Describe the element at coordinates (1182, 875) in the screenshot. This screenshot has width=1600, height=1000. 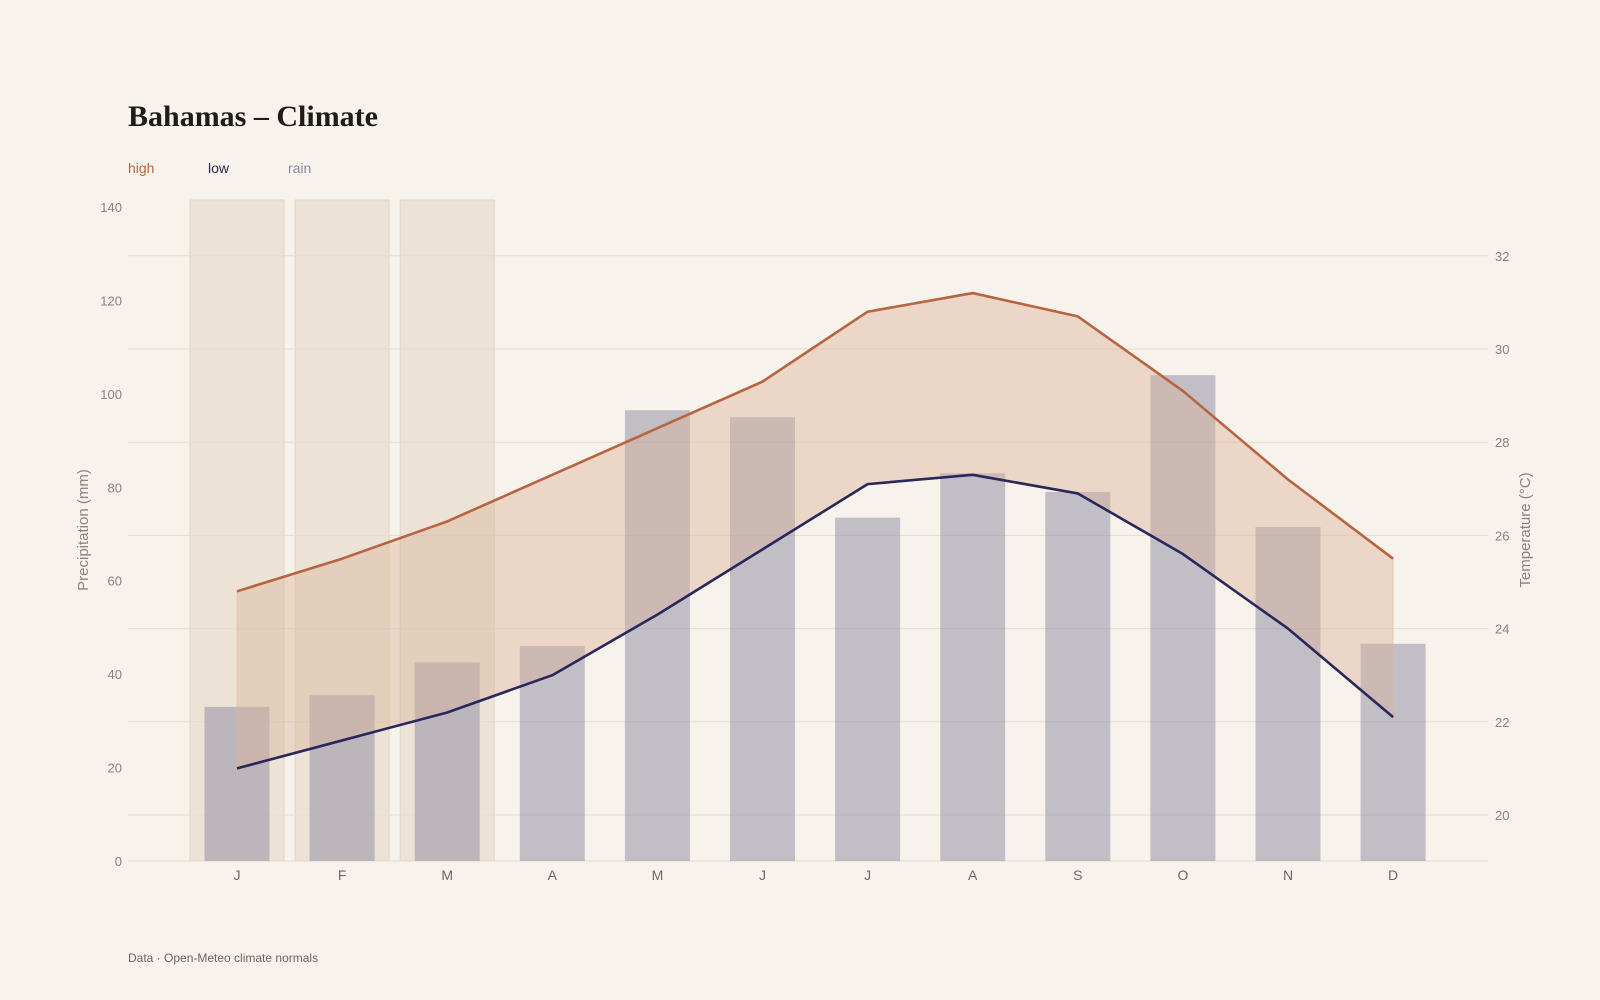
I see `x-tick-label: O` at that location.